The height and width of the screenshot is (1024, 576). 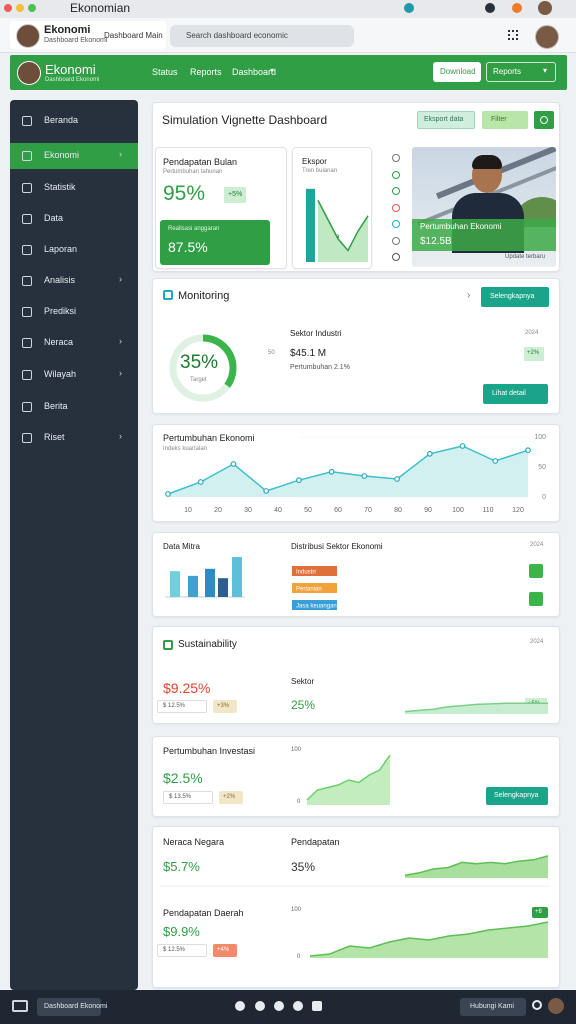 What do you see at coordinates (262, 36) in the screenshot?
I see `address-bar` at bounding box center [262, 36].